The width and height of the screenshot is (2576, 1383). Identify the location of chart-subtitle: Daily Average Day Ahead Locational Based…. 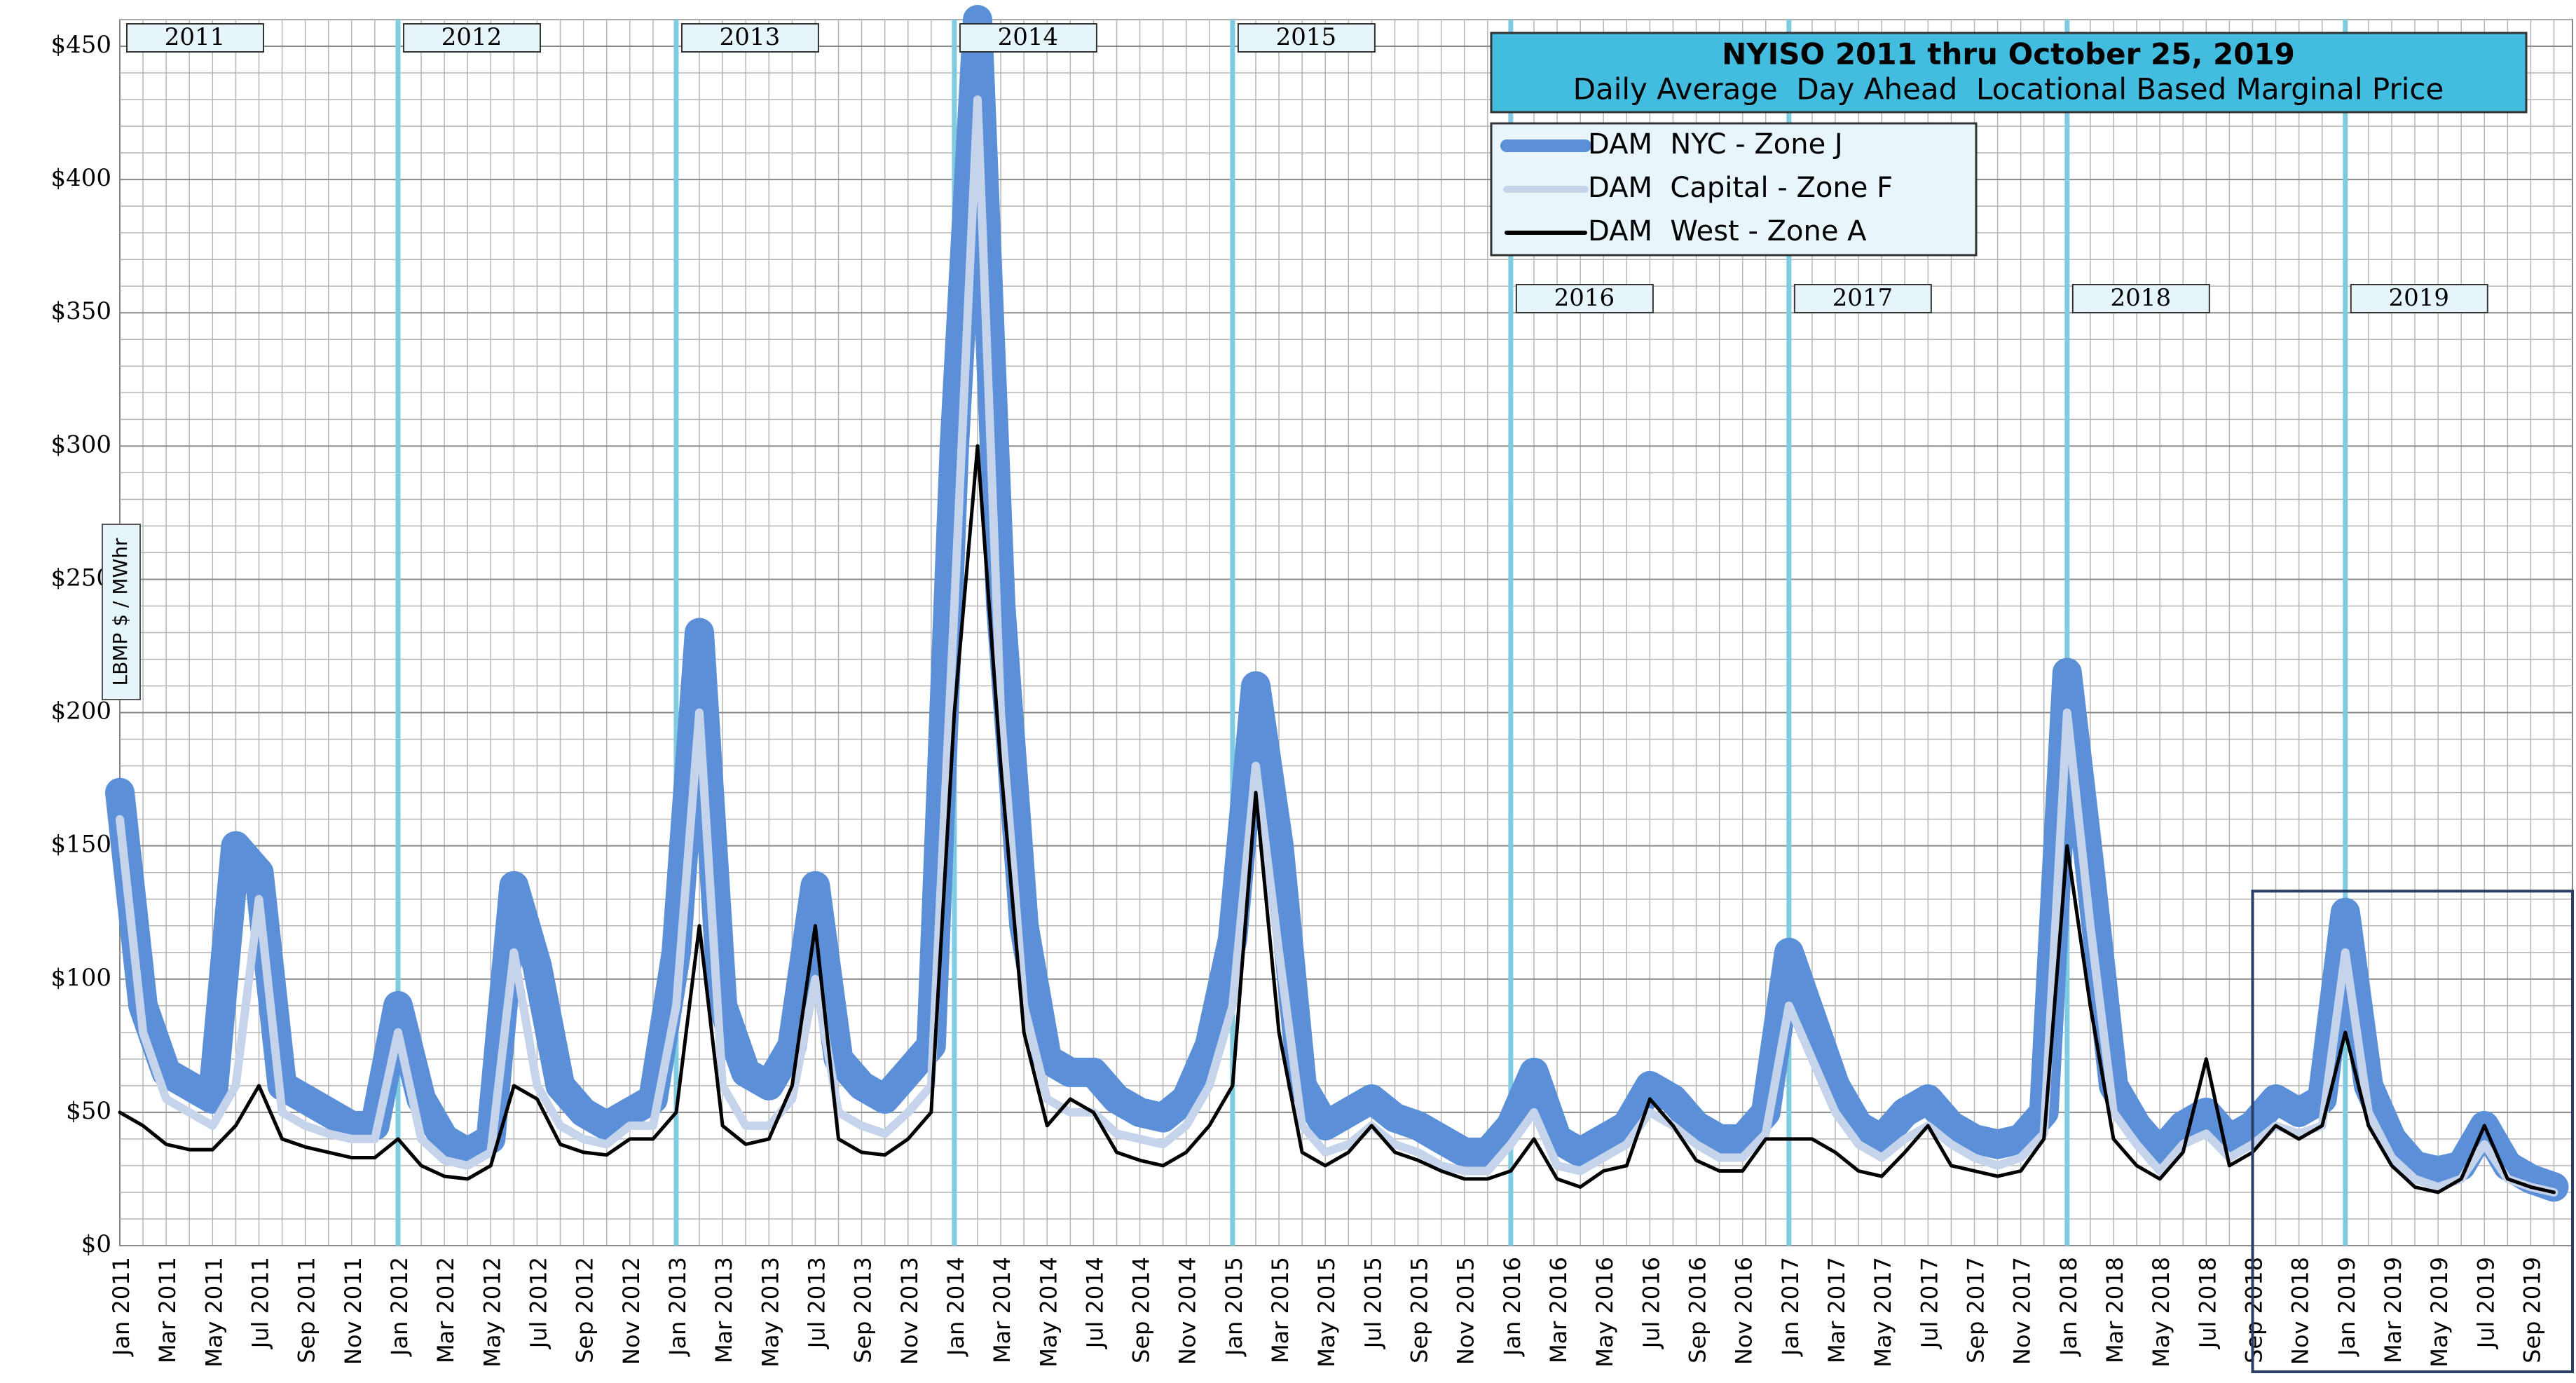
(2009, 89).